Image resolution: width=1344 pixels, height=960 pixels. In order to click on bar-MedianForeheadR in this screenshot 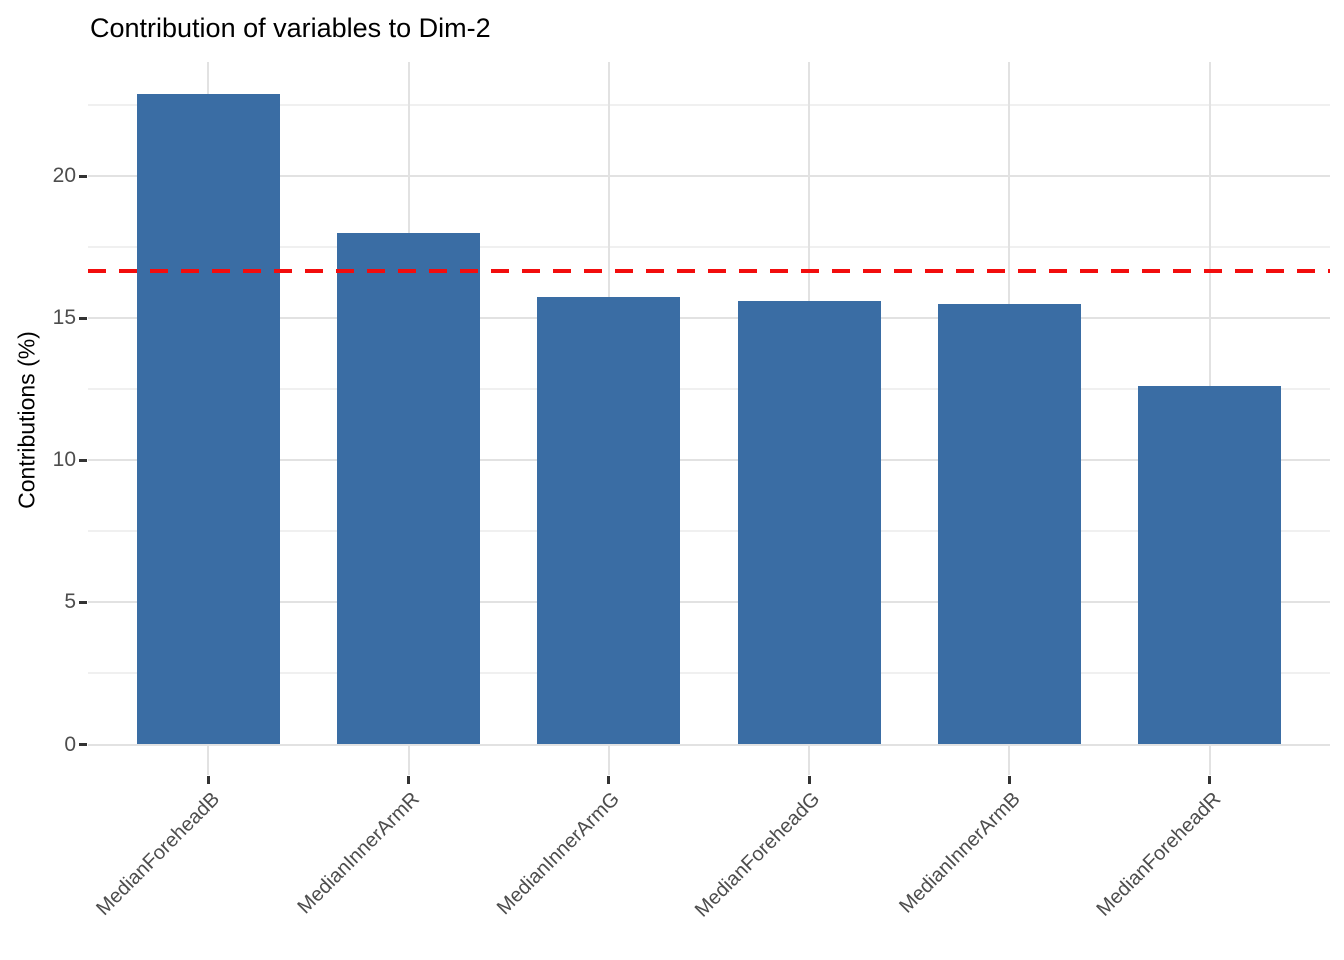, I will do `click(1210, 565)`.